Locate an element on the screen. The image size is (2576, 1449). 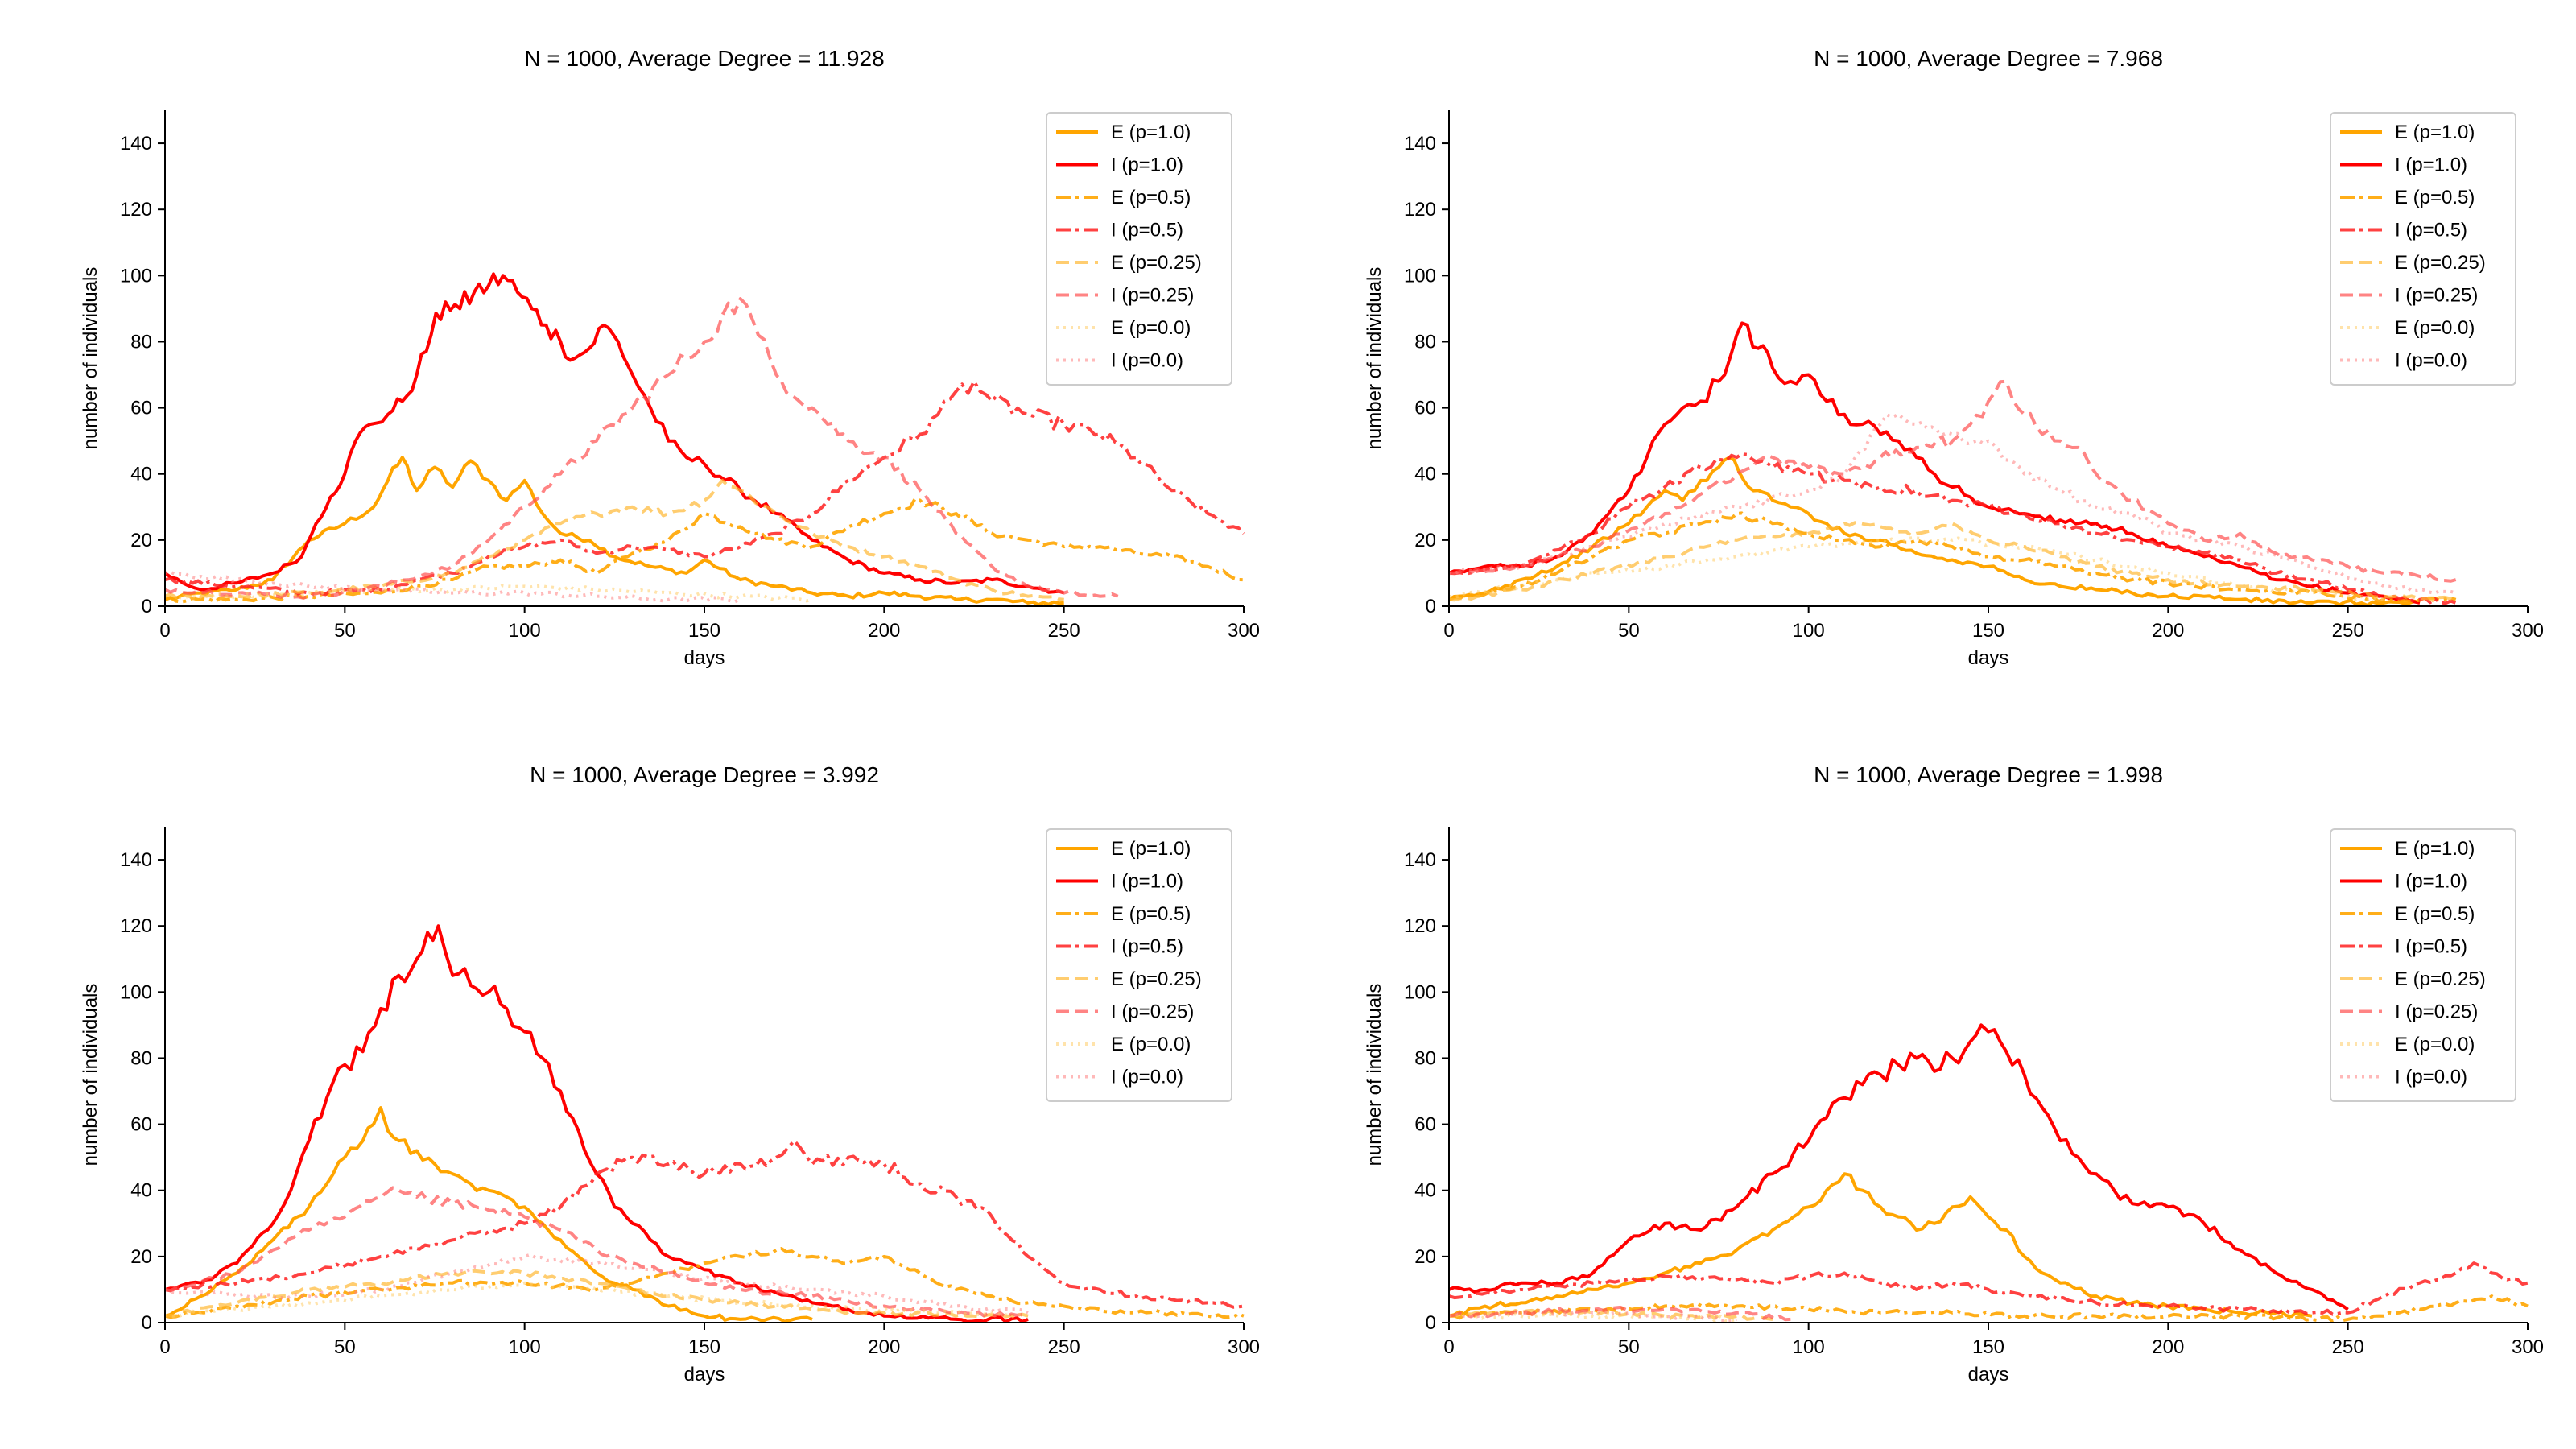
chart-title: N = 1000, Average Degree = 7.968 is located at coordinates (1988, 58).